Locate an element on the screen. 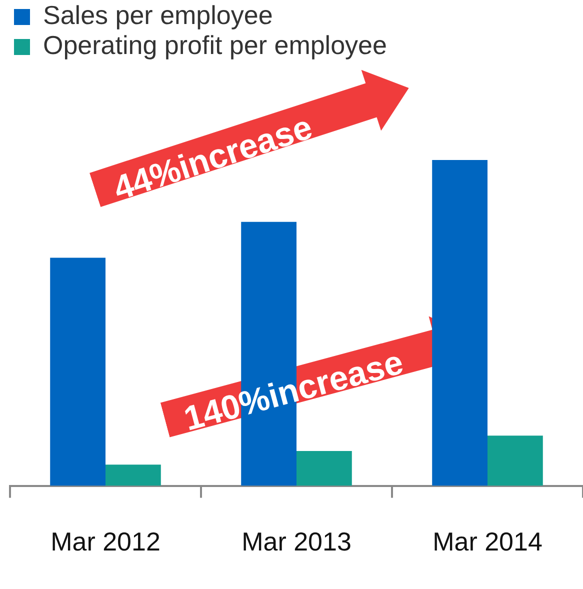 Image resolution: width=583 pixels, height=589 pixels. x-tick-label: Mar 2012 is located at coordinates (105, 541).